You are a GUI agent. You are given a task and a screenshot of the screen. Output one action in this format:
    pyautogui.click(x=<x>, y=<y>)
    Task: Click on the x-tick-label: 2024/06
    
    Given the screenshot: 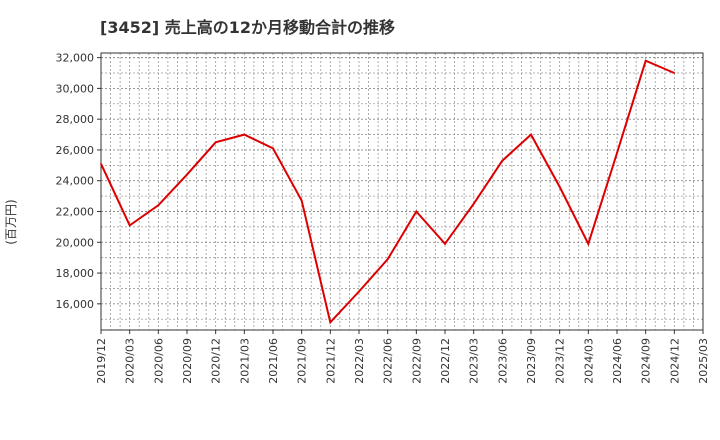 What is the action you would take?
    pyautogui.click(x=617, y=361)
    